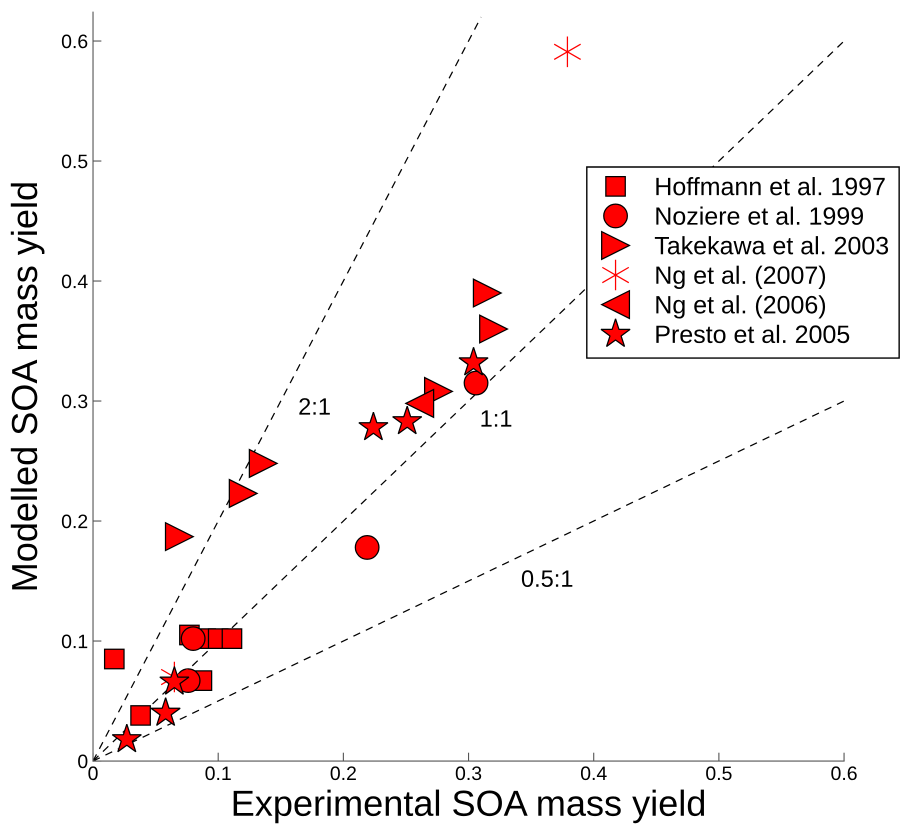  Describe the element at coordinates (547, 579) in the screenshot. I see `annotation: 0.5:1` at that location.